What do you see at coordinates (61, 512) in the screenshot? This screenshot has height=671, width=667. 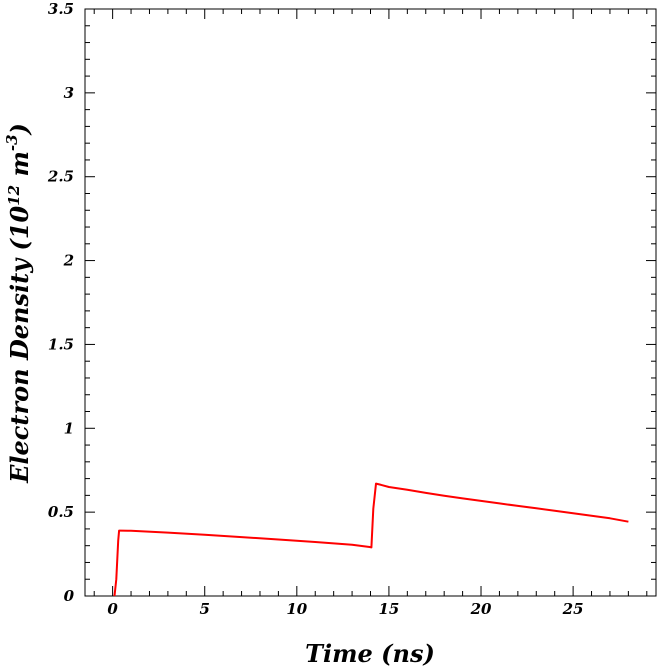 I see `y-tick-label: 0.5` at bounding box center [61, 512].